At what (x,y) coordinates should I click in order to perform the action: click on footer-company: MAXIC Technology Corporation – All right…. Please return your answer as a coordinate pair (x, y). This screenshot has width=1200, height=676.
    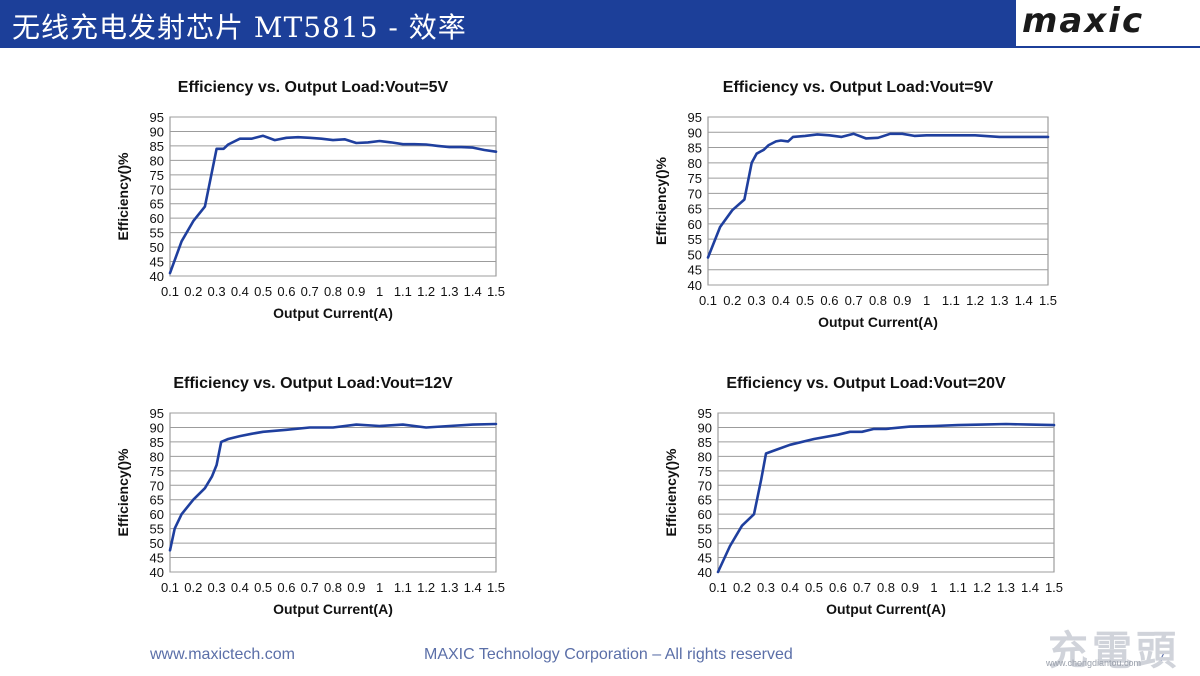
    Looking at the image, I should click on (608, 654).